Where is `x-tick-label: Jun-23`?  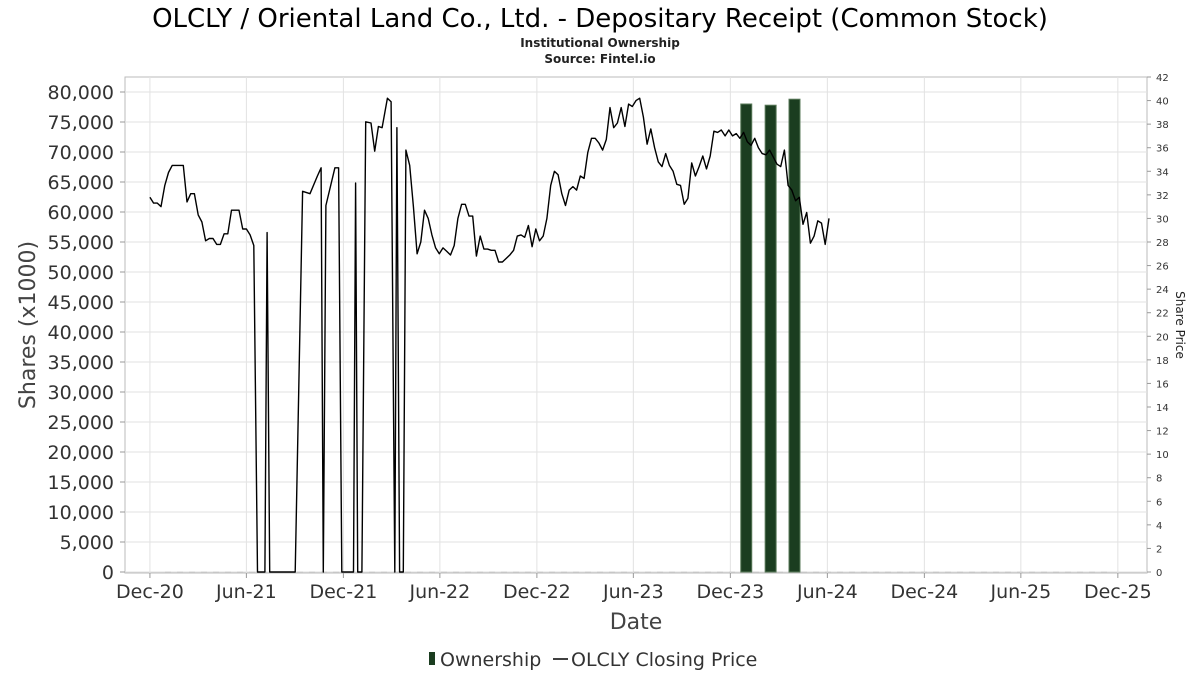 x-tick-label: Jun-23 is located at coordinates (633, 592).